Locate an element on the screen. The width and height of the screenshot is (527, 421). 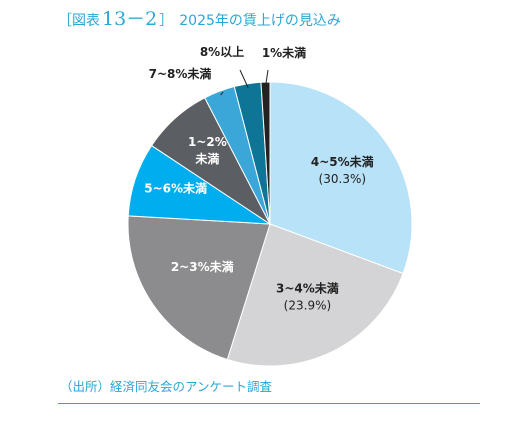
figure-title-open-bracket: ［ is located at coordinates (65, 21).